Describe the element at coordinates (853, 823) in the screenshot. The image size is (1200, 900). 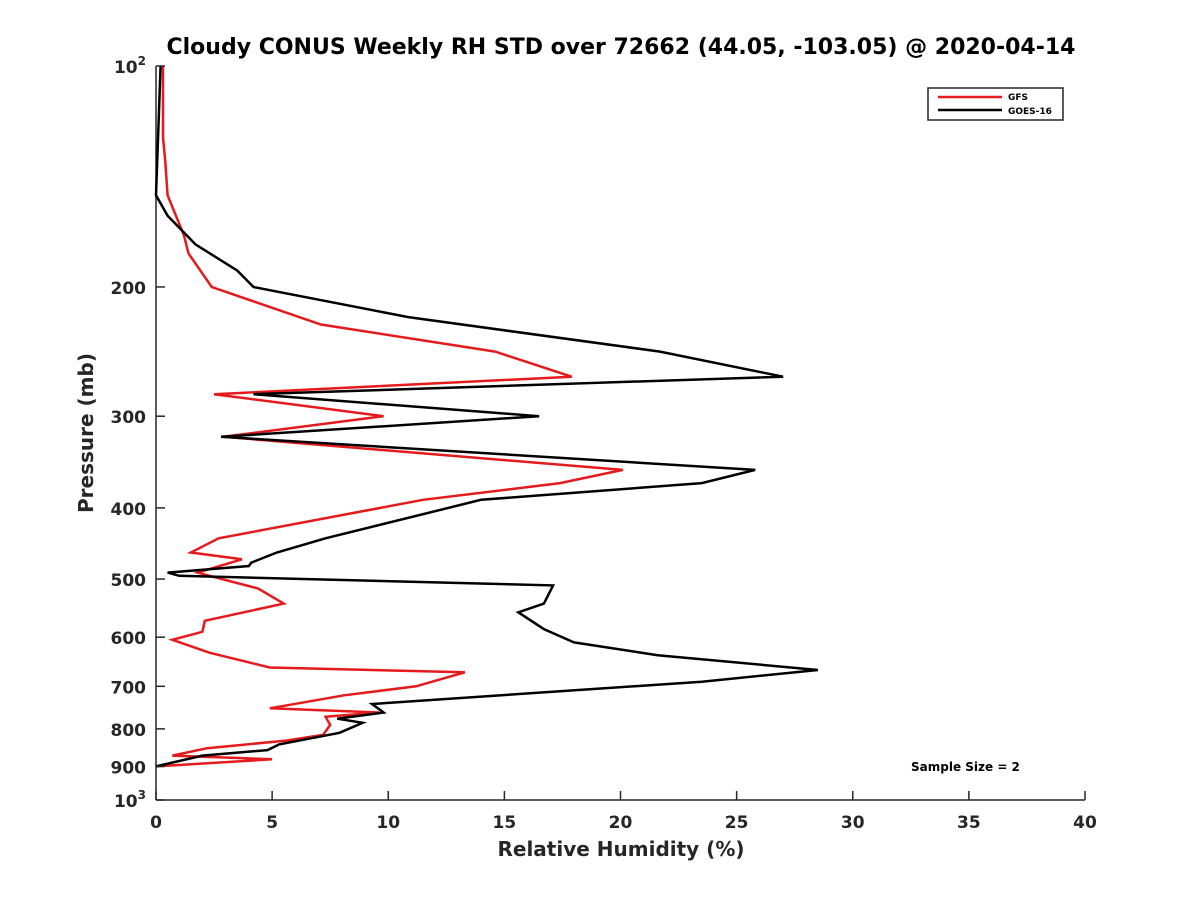
I see `x-tick-label: 30` at that location.